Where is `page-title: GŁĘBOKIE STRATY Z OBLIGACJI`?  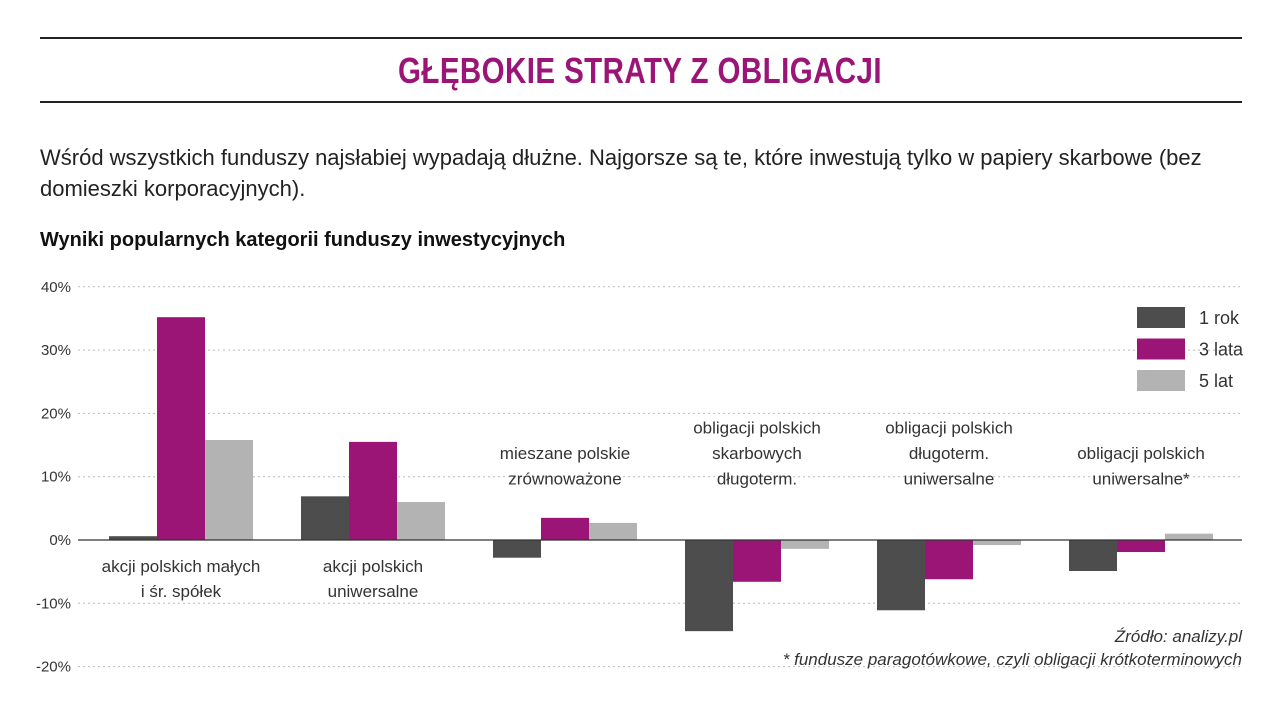
page-title: GŁĘBOKIE STRATY Z OBLIGACJI is located at coordinates (640, 70).